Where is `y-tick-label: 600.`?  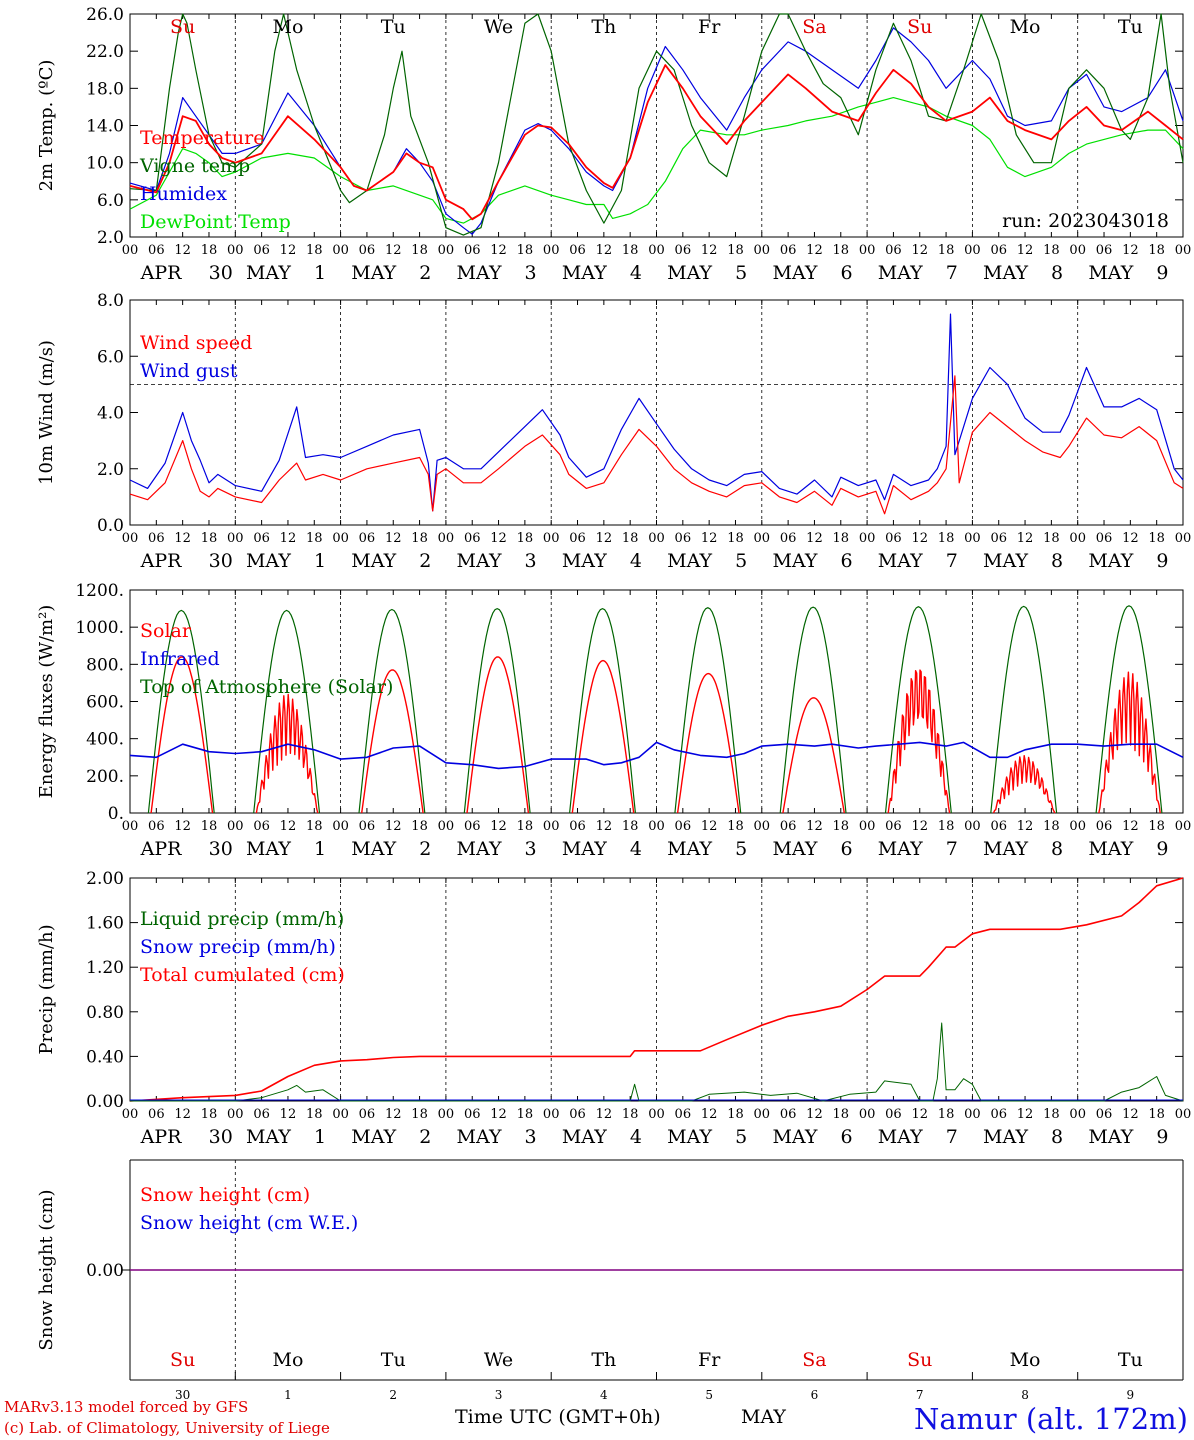 y-tick-label: 600. is located at coordinates (105, 703).